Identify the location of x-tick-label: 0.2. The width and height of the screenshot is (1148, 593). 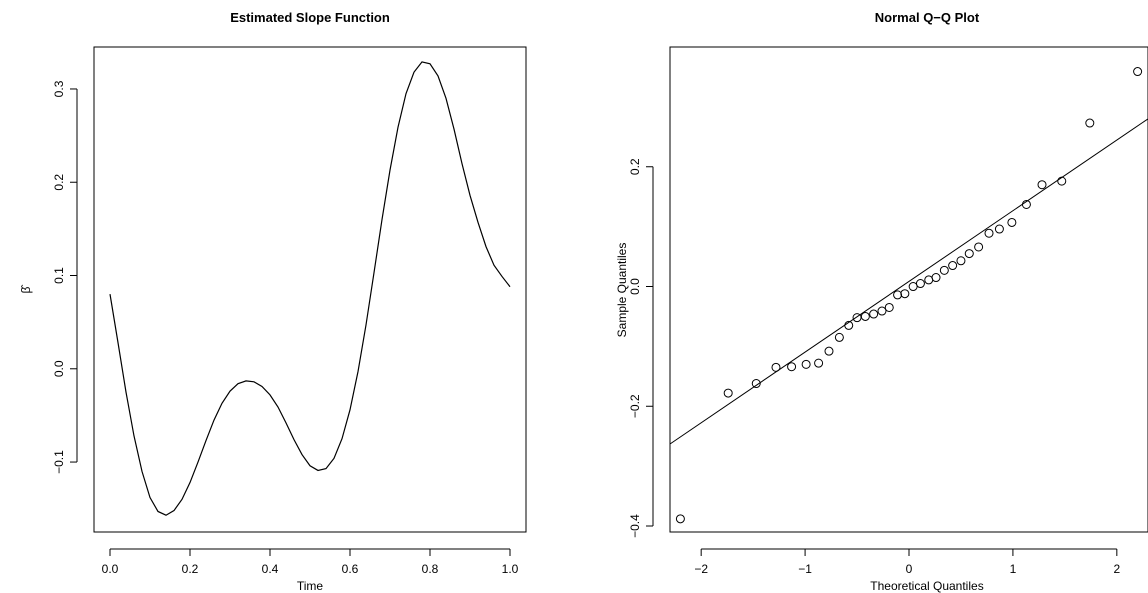
(190, 569).